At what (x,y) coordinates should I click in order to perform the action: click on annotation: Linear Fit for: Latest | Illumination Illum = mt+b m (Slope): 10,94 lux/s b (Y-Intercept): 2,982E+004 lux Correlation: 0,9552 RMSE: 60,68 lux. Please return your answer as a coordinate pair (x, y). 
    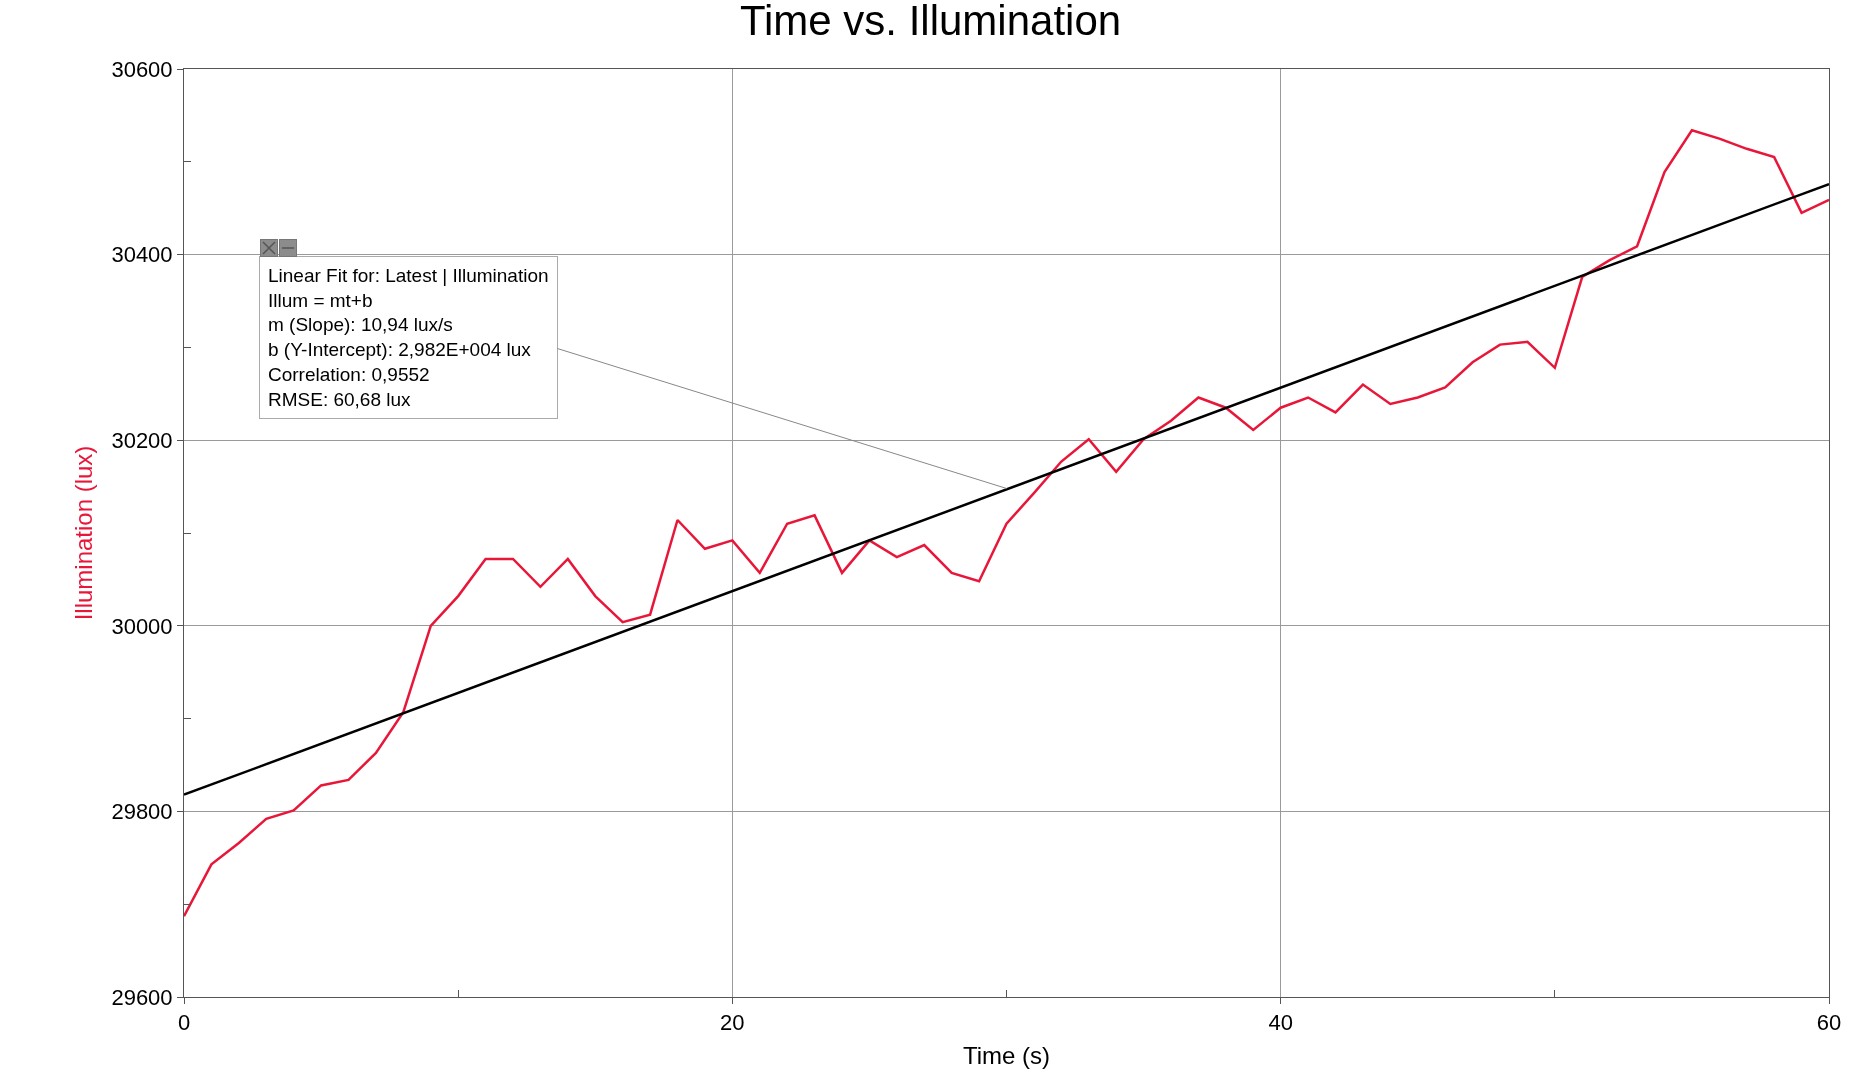
    Looking at the image, I should click on (408, 337).